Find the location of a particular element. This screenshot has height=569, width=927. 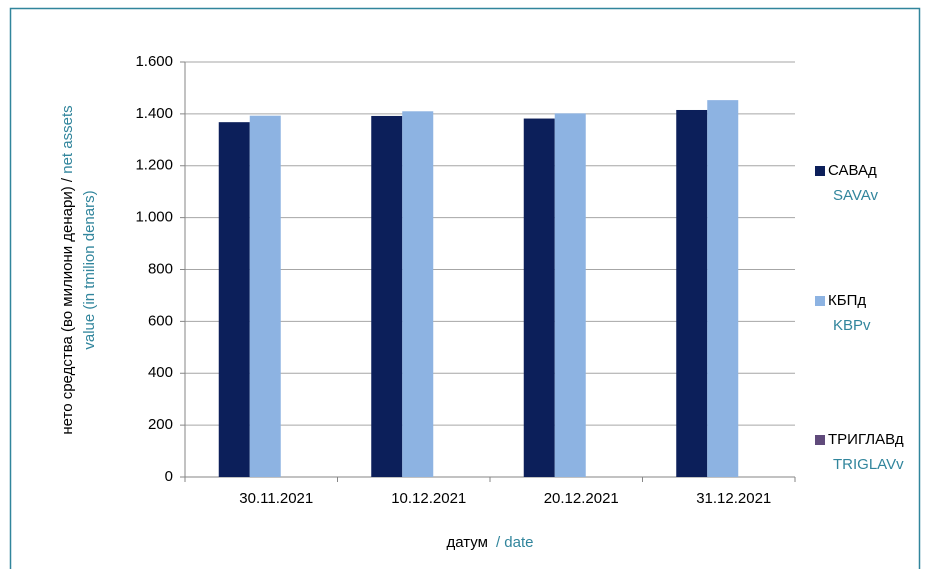

legend-label: САВАд is located at coordinates (852, 170).